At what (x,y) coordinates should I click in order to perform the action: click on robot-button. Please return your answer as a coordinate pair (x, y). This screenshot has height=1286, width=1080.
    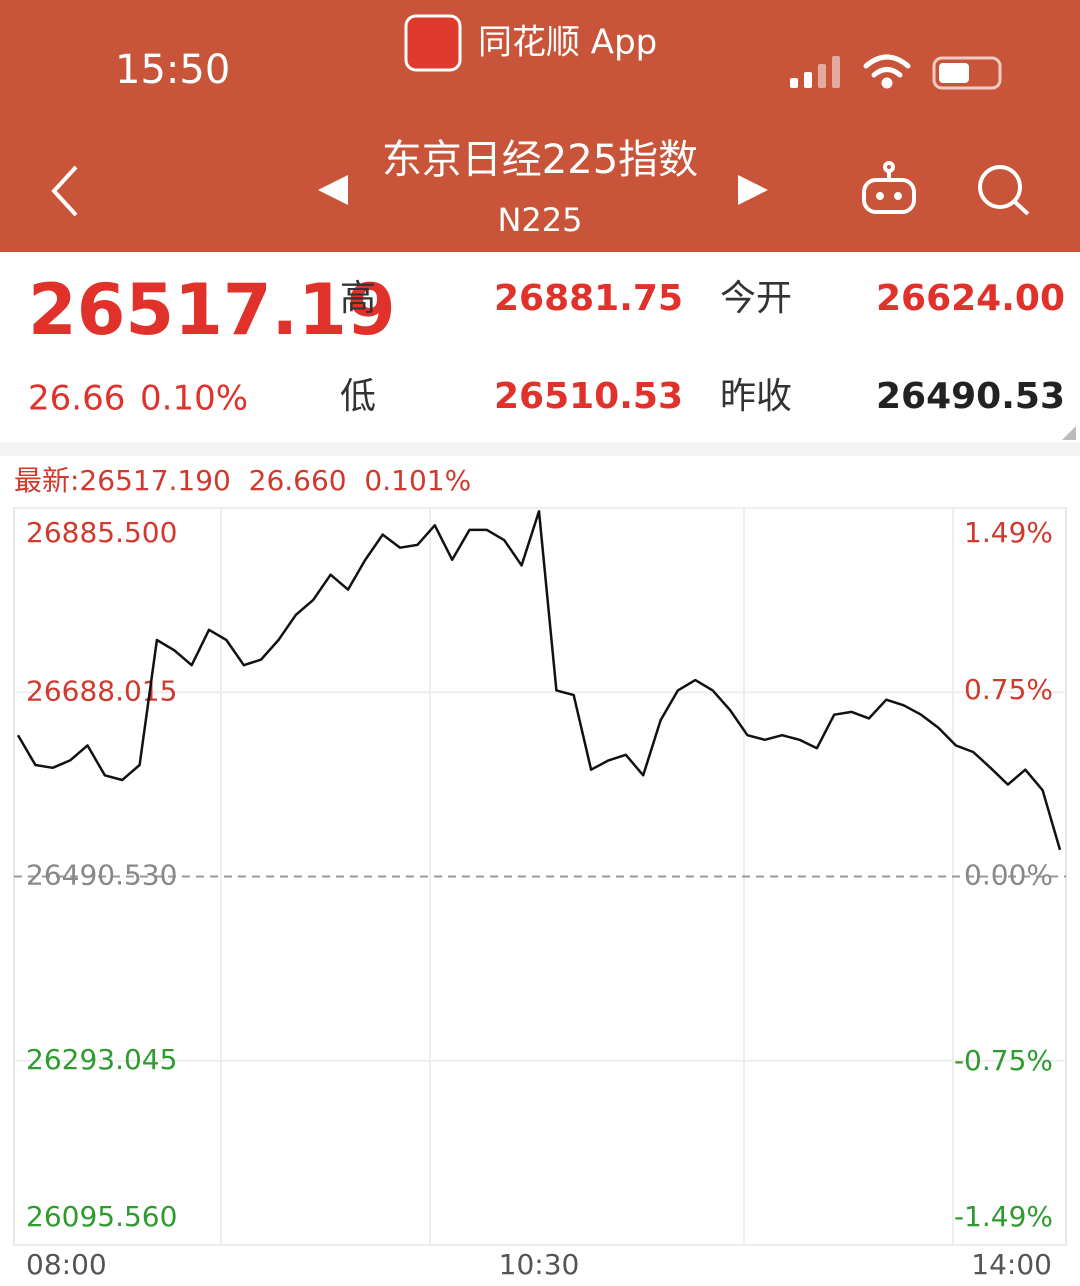
    Looking at the image, I should click on (889, 187).